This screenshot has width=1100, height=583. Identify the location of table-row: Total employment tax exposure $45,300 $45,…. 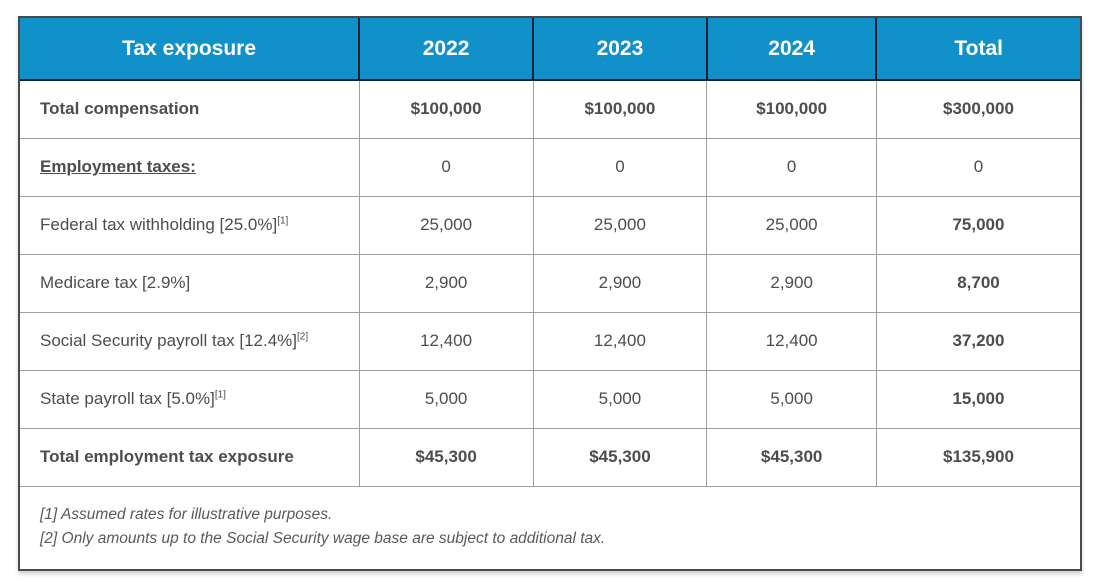
(550, 457).